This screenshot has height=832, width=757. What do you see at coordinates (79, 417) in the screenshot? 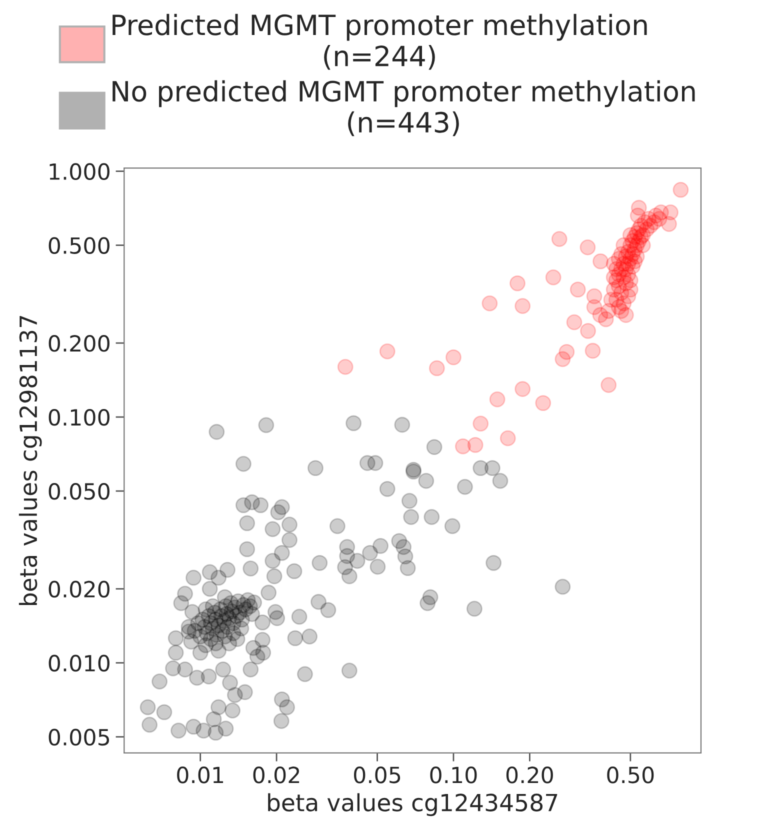
I see `y-tick-label: 0.100` at bounding box center [79, 417].